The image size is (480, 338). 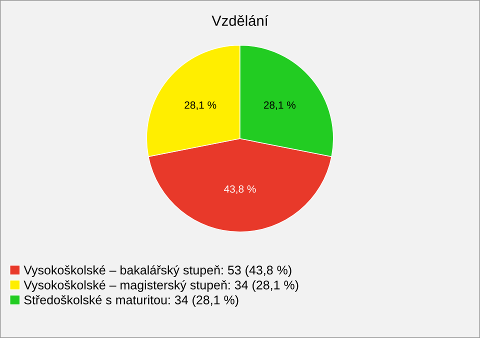 I want to click on legend-label: Vysokoškolské – bakalářský stupeň: 53 (43,8 %), so click(x=158, y=271).